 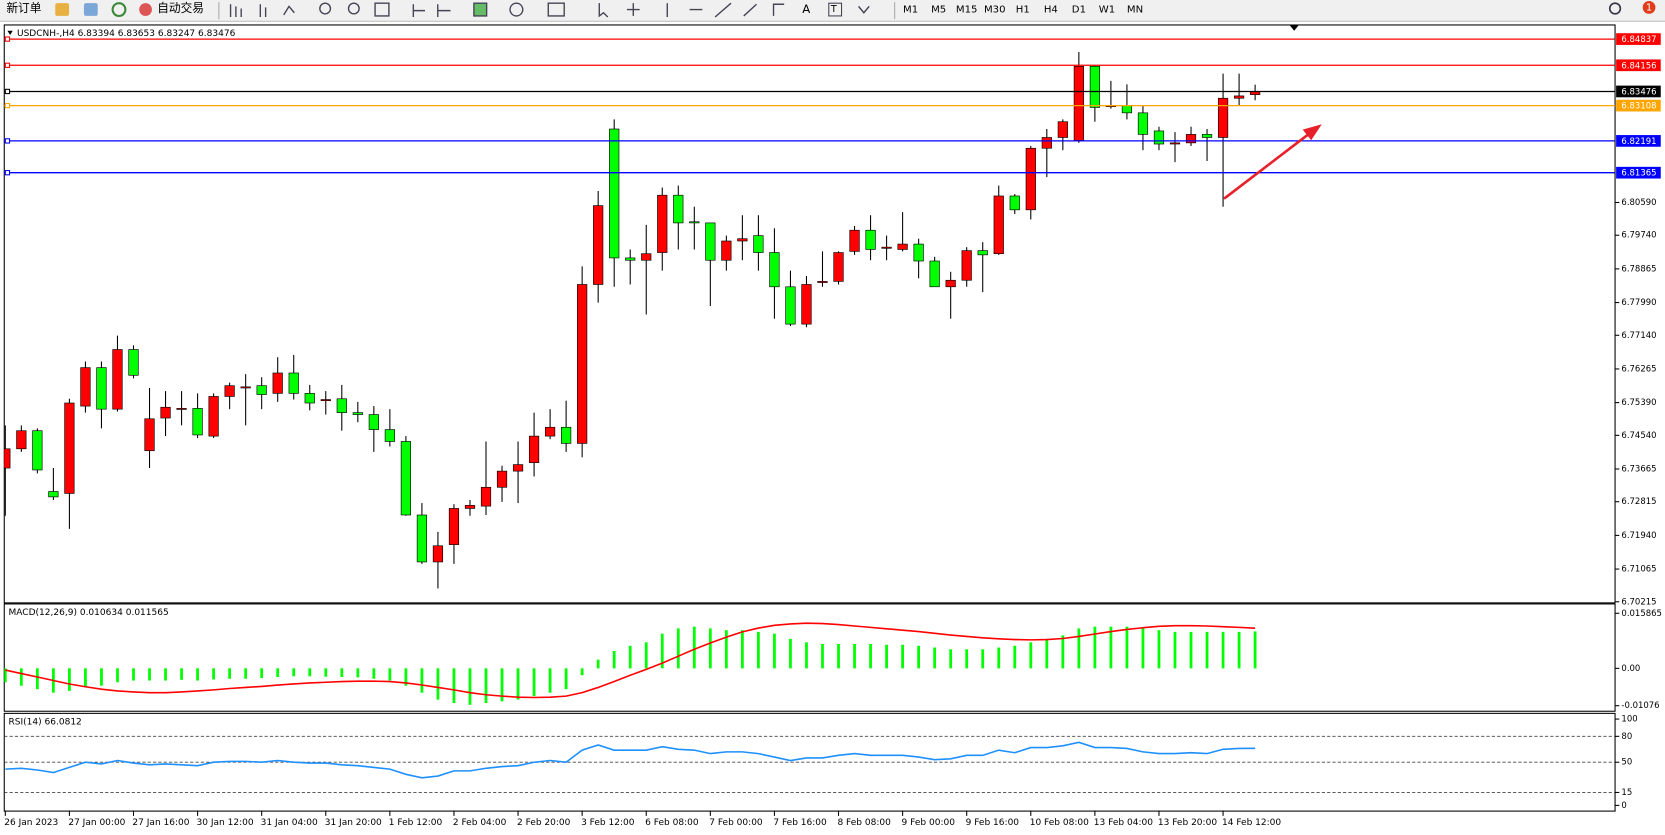 What do you see at coordinates (1294, 28) in the screenshot?
I see `shift-marker` at bounding box center [1294, 28].